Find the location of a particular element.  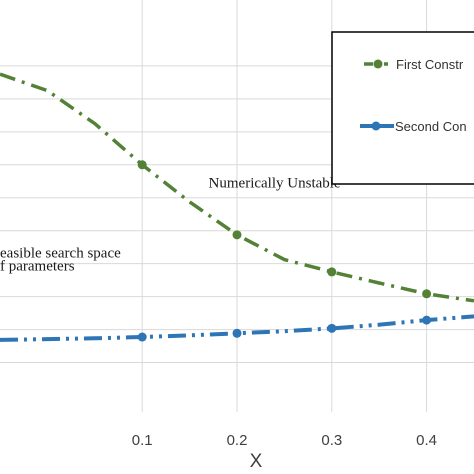

x-tick-label: 0.2 is located at coordinates (237, 440).